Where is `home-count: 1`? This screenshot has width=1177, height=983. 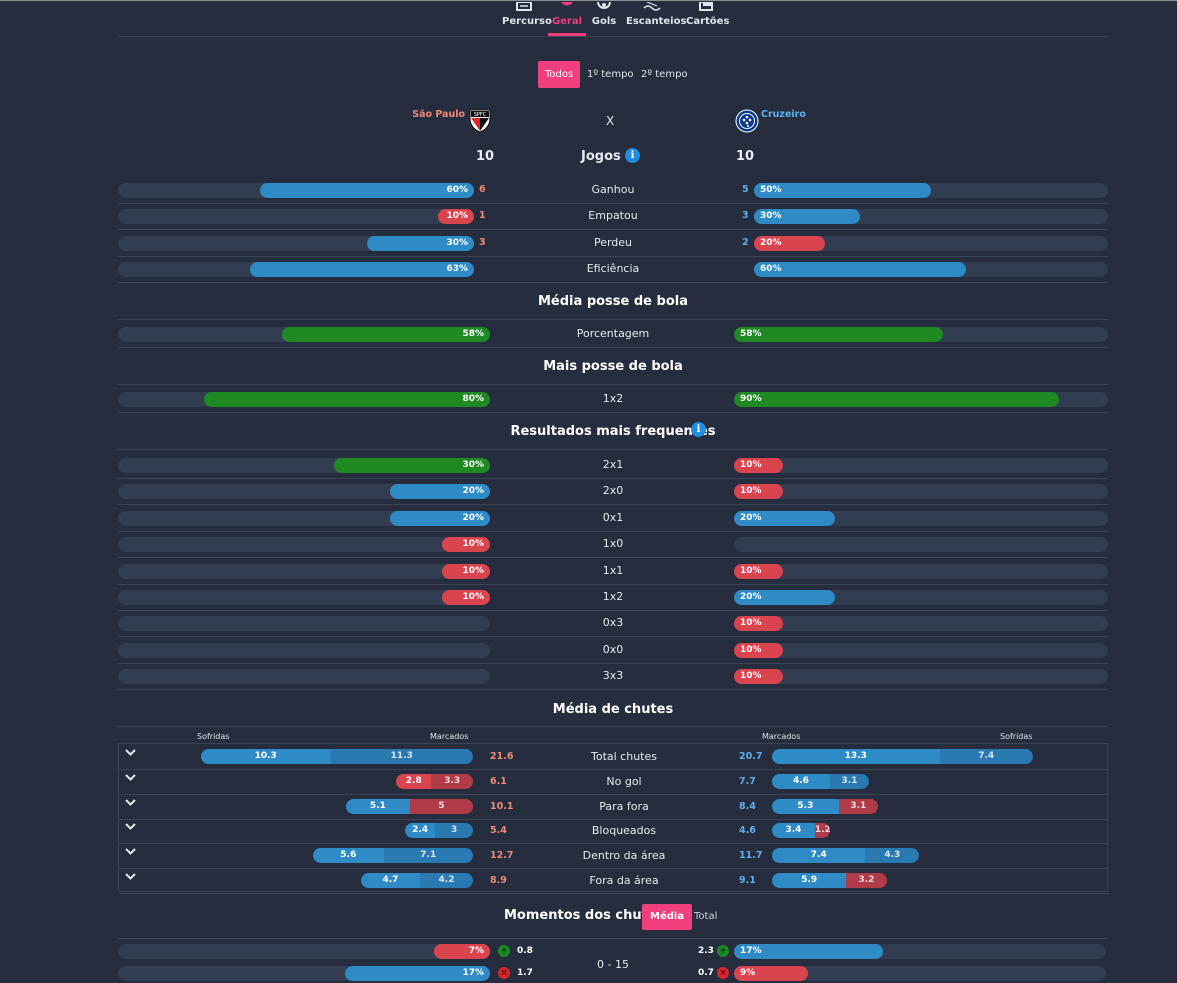
home-count: 1 is located at coordinates (482, 216).